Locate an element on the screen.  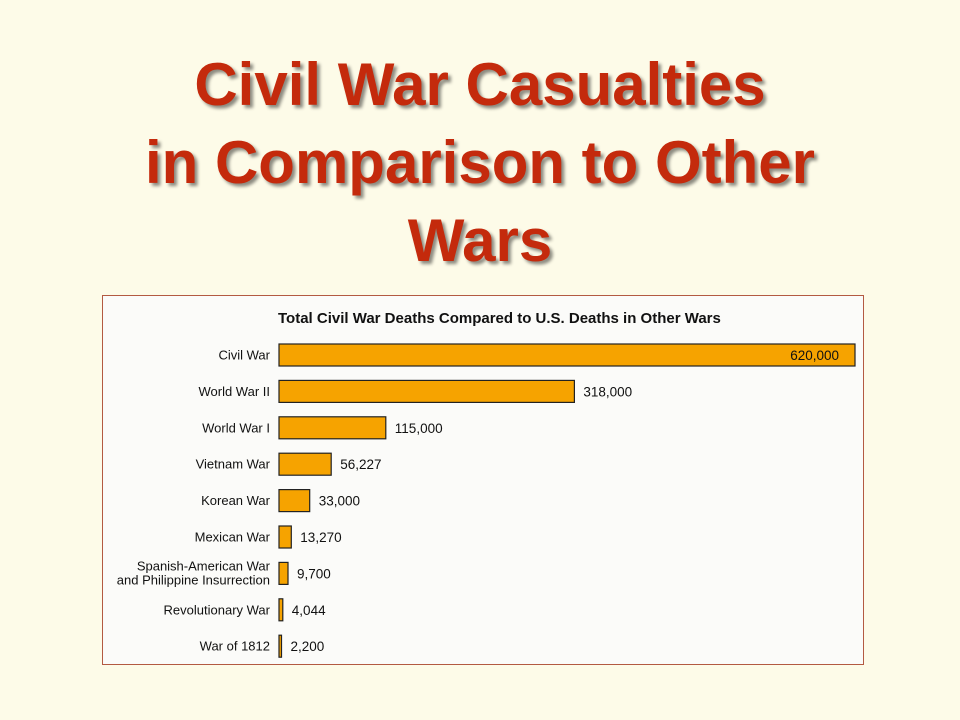
category-label-line: World War II is located at coordinates (234, 391).